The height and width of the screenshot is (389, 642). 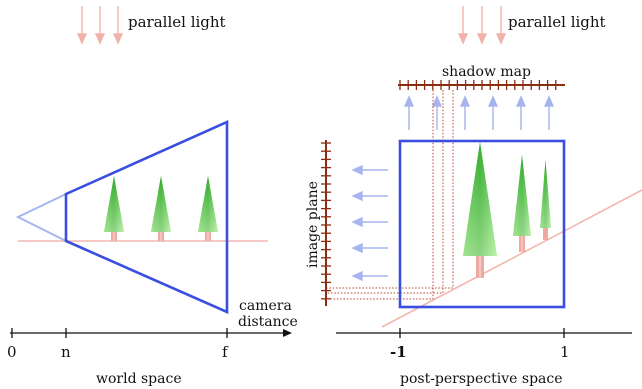 What do you see at coordinates (313, 224) in the screenshot?
I see `image-plane-label: image plane` at bounding box center [313, 224].